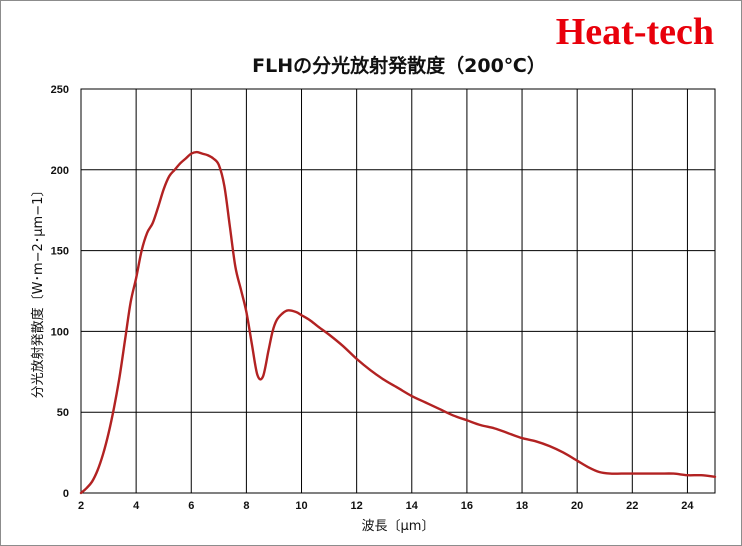 This screenshot has height=546, width=742. What do you see at coordinates (246, 506) in the screenshot?
I see `x-tick-label: 8` at bounding box center [246, 506].